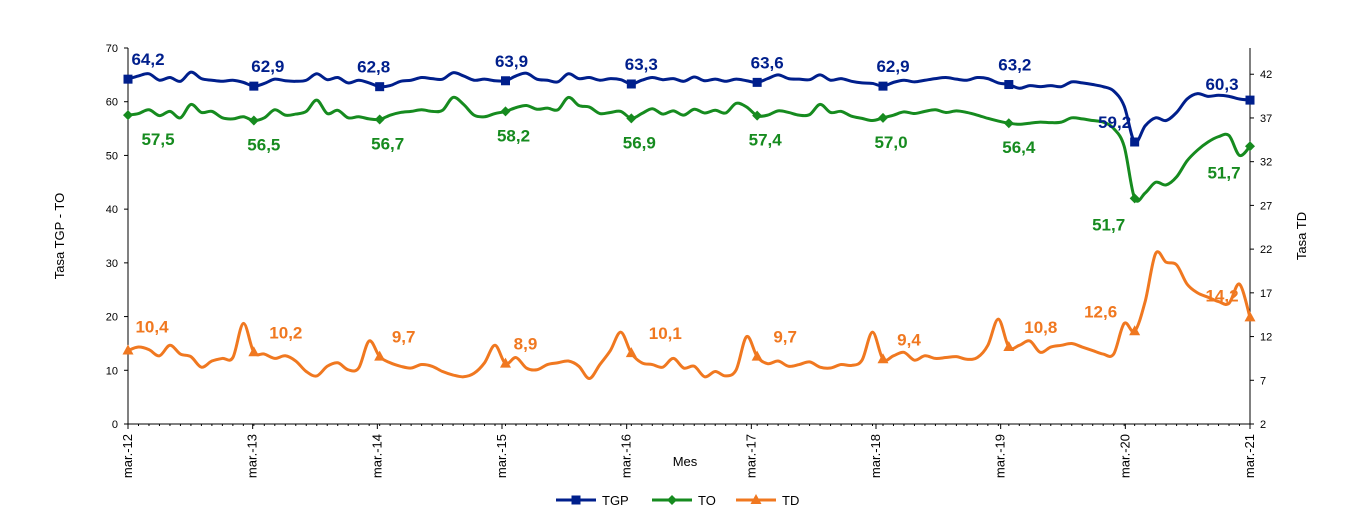 The height and width of the screenshot is (528, 1352). I want to click on x-tick-label: mar.-16, so click(626, 456).